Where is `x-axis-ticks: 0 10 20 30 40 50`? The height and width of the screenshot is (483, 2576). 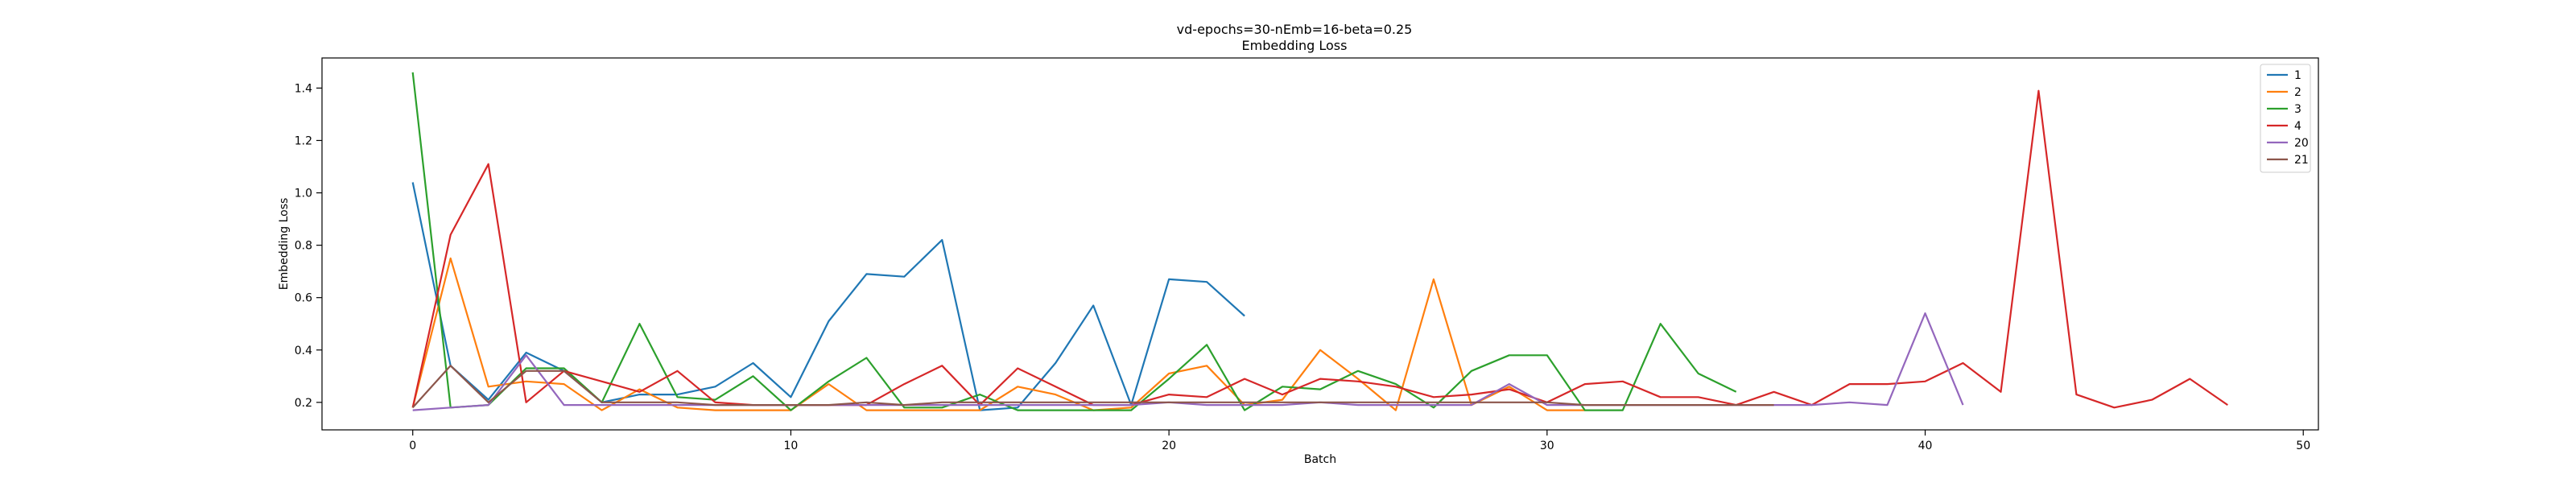
x-axis-ticks: 0 10 20 30 40 50 is located at coordinates (1359, 441).